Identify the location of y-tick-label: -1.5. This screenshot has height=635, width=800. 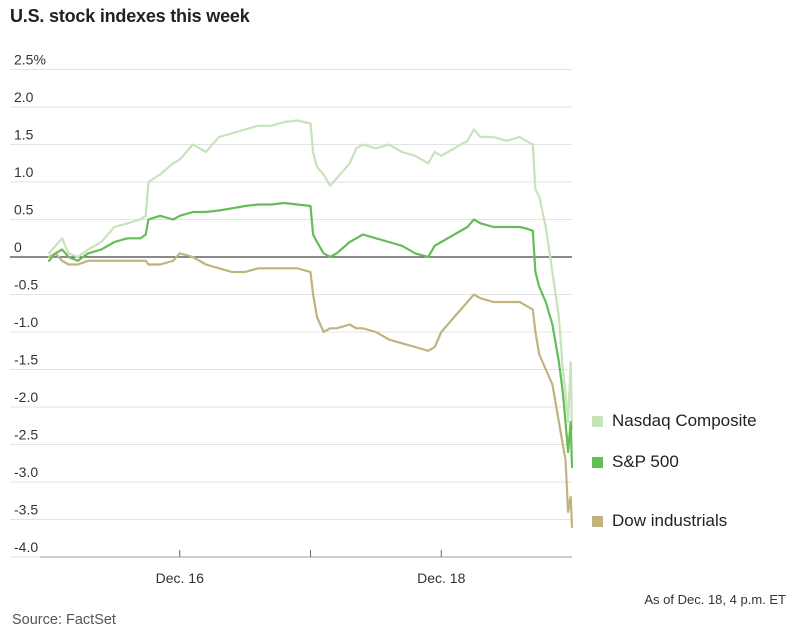
(26, 360).